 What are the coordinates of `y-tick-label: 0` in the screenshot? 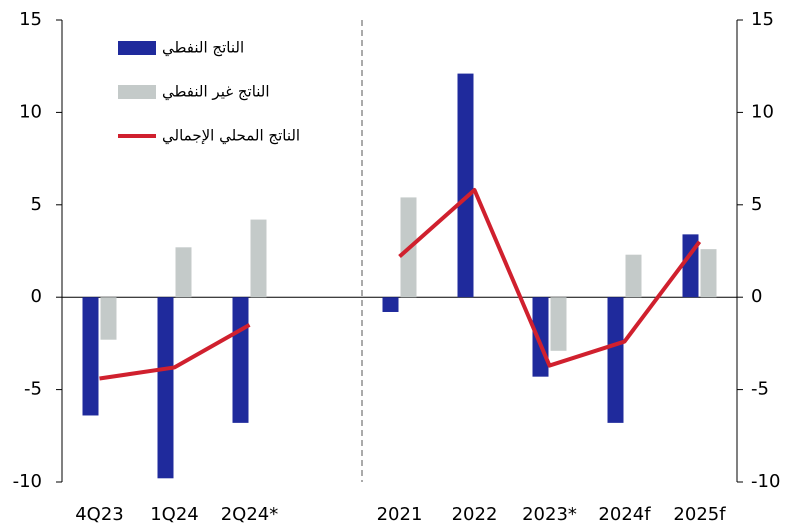 It's located at (36, 296).